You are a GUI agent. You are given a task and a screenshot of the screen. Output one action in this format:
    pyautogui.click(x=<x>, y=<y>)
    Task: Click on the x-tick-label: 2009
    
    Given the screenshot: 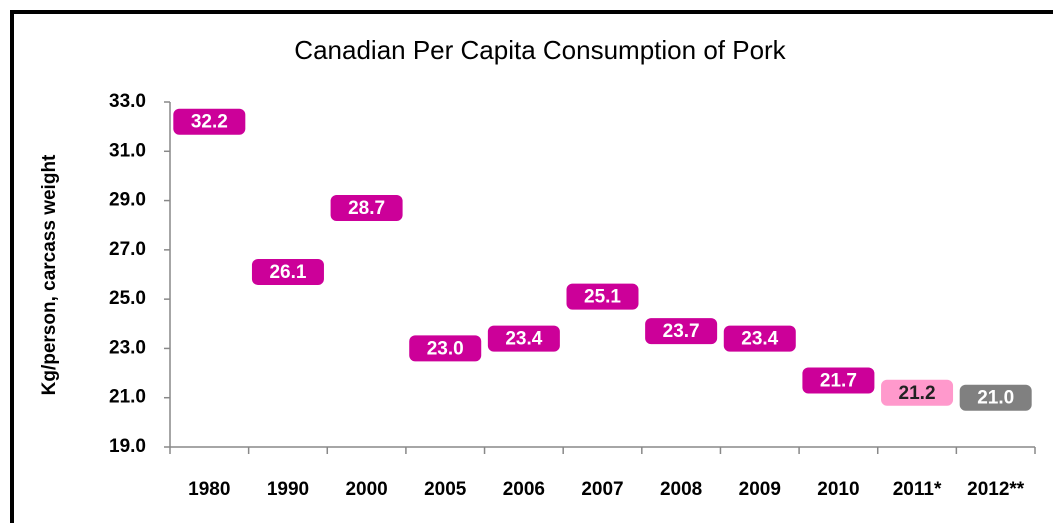 What is the action you would take?
    pyautogui.click(x=760, y=489)
    